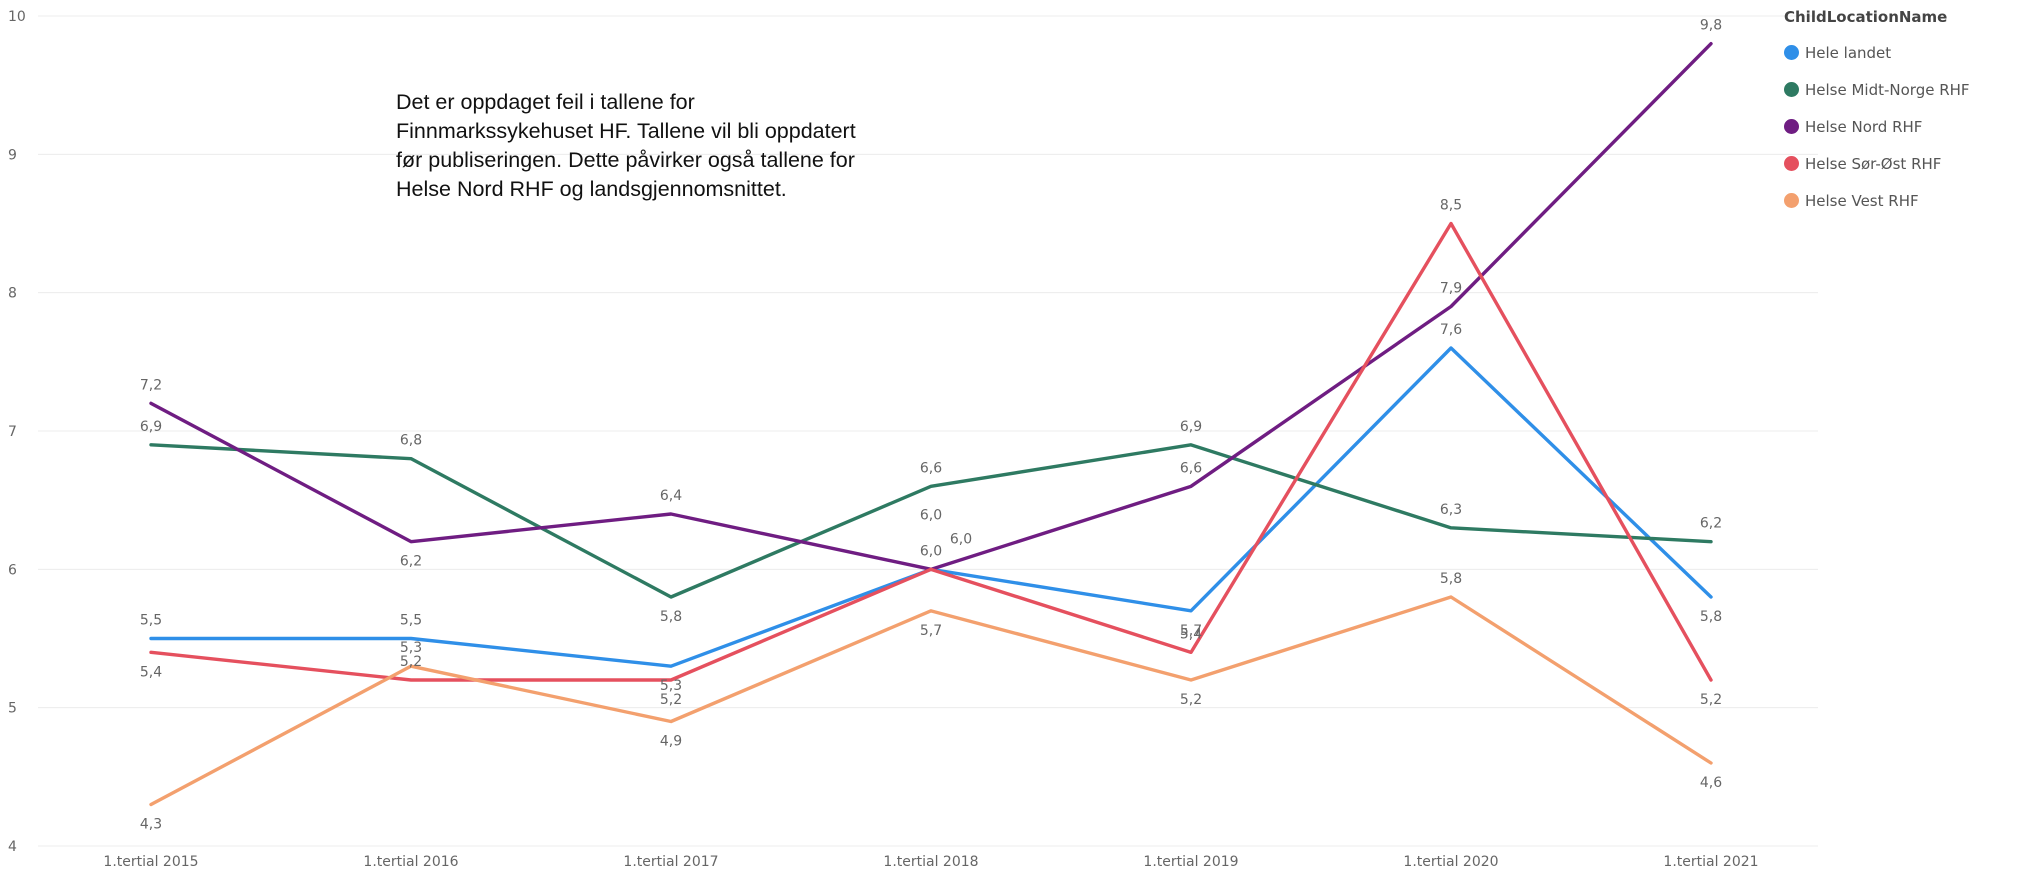 This screenshot has height=870, width=2024. What do you see at coordinates (1451, 510) in the screenshot?
I see `data-label: 6,3` at bounding box center [1451, 510].